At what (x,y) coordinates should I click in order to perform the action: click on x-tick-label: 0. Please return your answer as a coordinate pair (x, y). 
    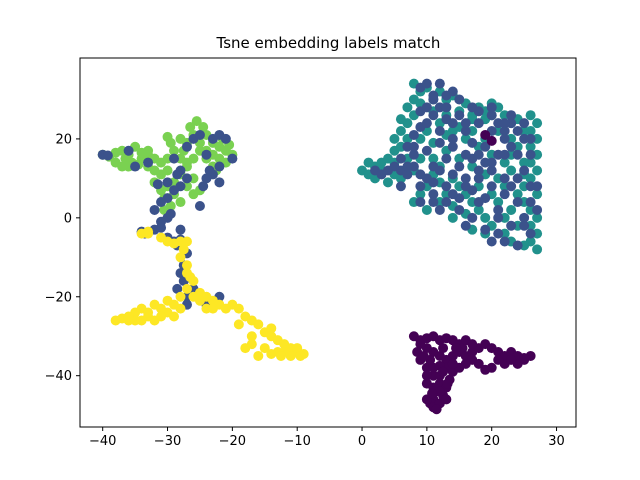
    Looking at the image, I should click on (362, 441).